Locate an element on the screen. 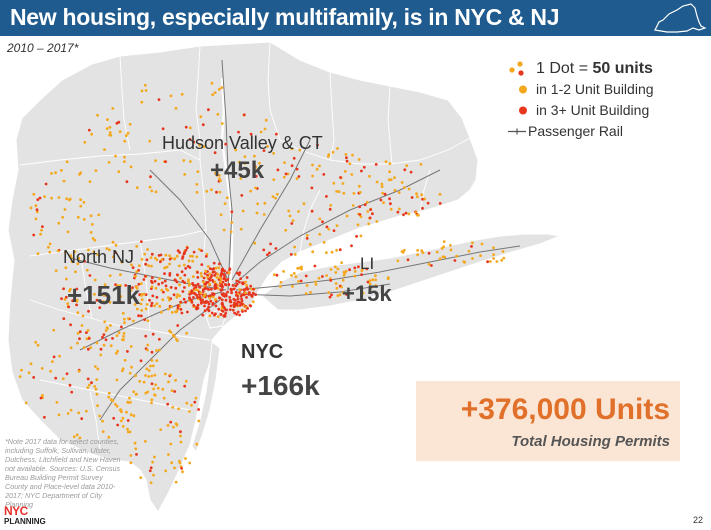  legend-large-building-label: in 3+ Unit Building is located at coordinates (593, 110).